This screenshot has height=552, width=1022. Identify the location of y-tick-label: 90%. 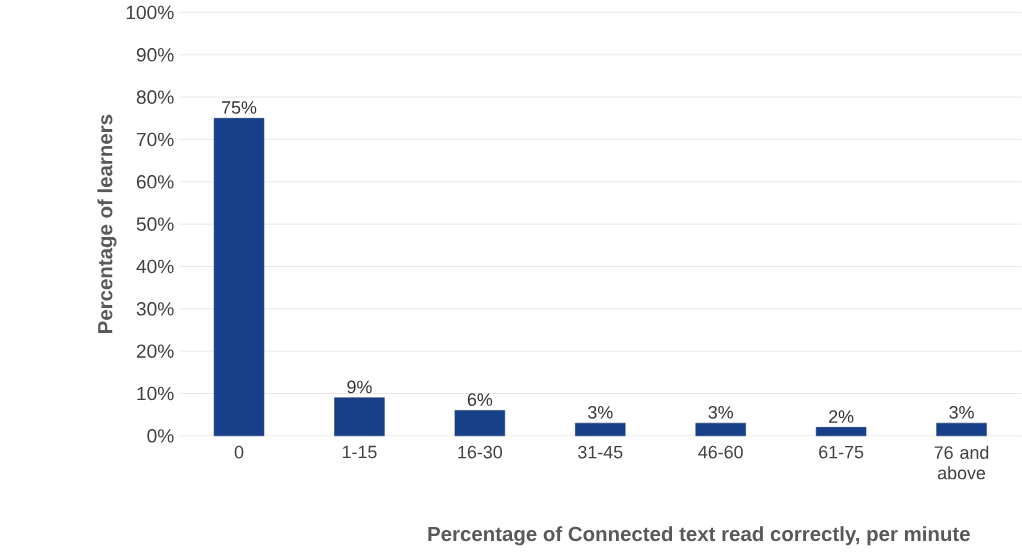
(155, 55).